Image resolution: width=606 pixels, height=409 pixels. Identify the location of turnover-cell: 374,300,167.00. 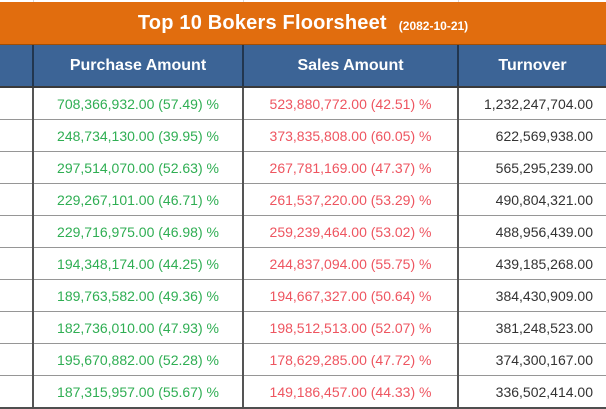
(531, 359).